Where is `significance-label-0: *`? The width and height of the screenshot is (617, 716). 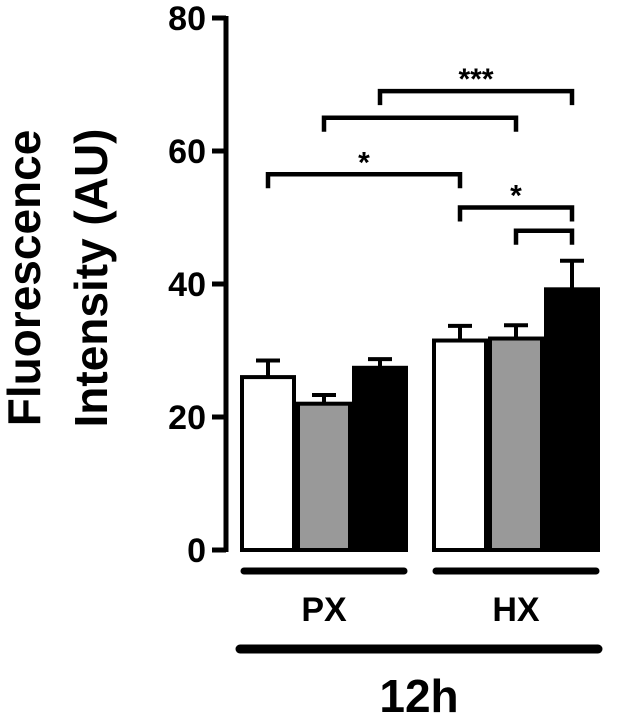
significance-label-0: * is located at coordinates (364, 162).